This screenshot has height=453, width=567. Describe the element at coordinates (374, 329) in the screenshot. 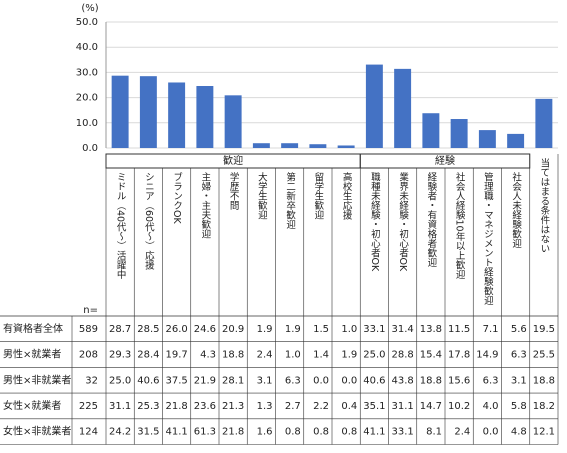

I see `value-label: 33.1` at that location.